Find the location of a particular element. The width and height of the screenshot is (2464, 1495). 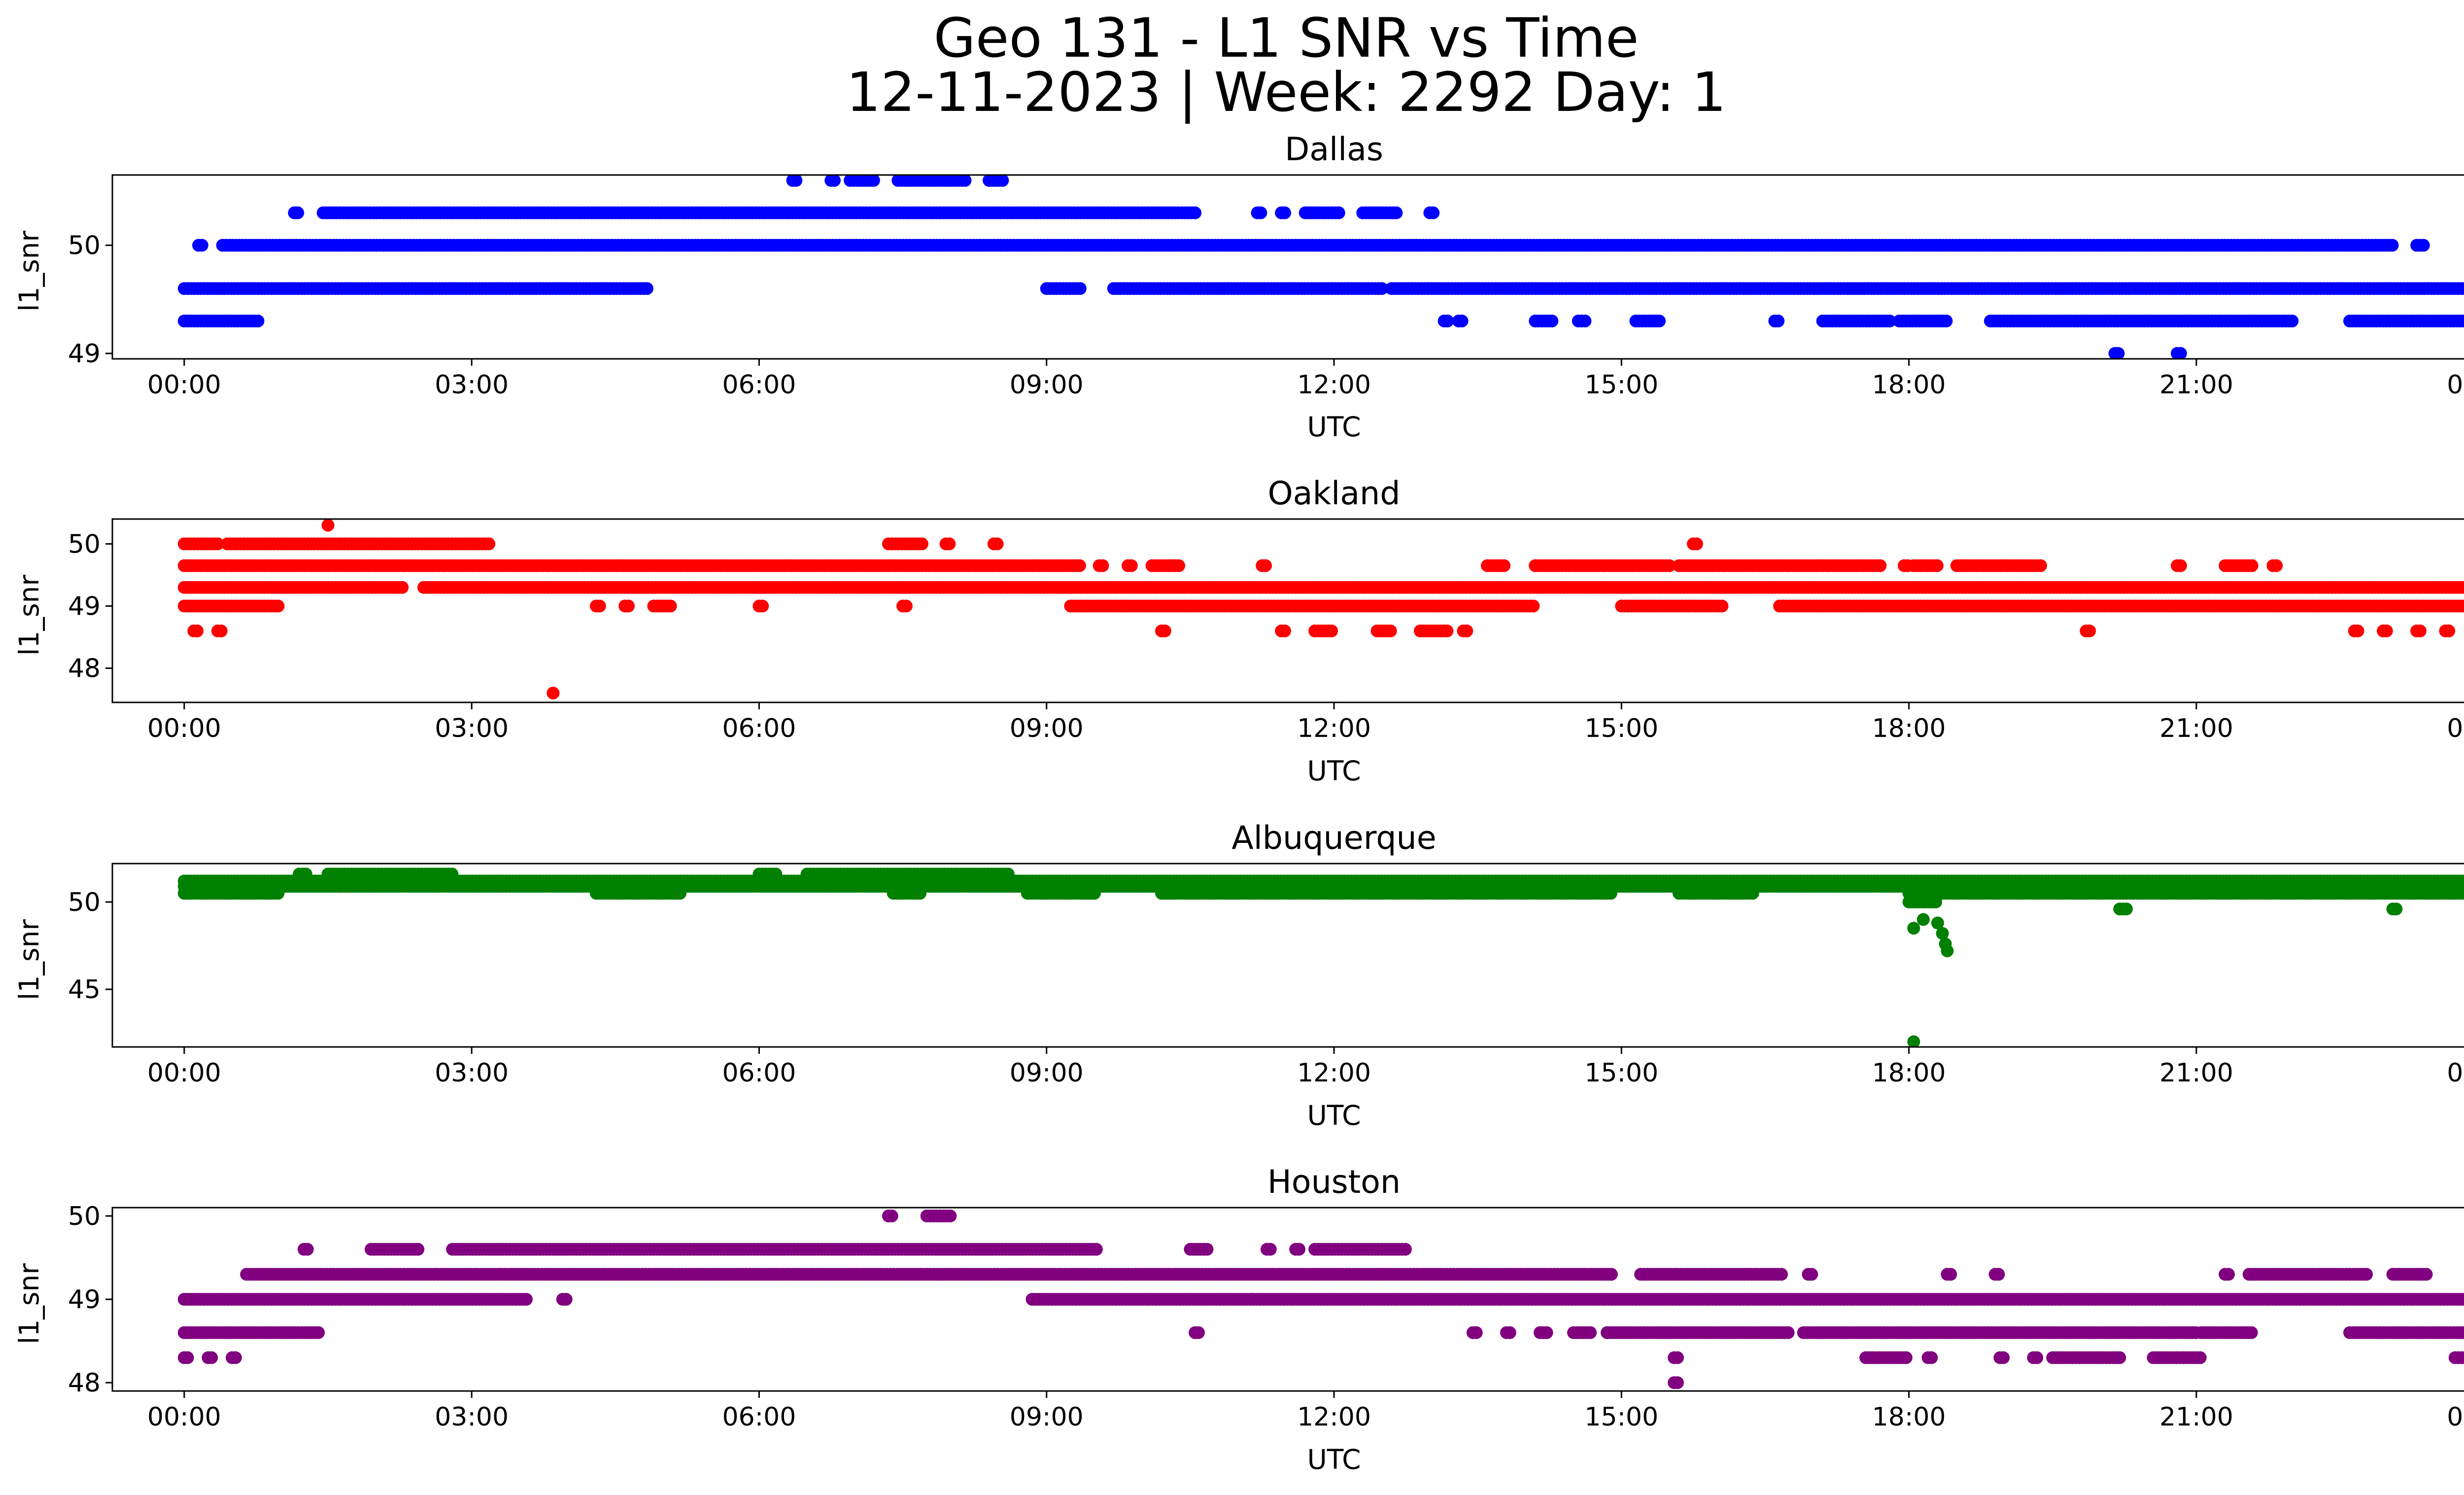

x-axis-label: UTC is located at coordinates (1334, 427).